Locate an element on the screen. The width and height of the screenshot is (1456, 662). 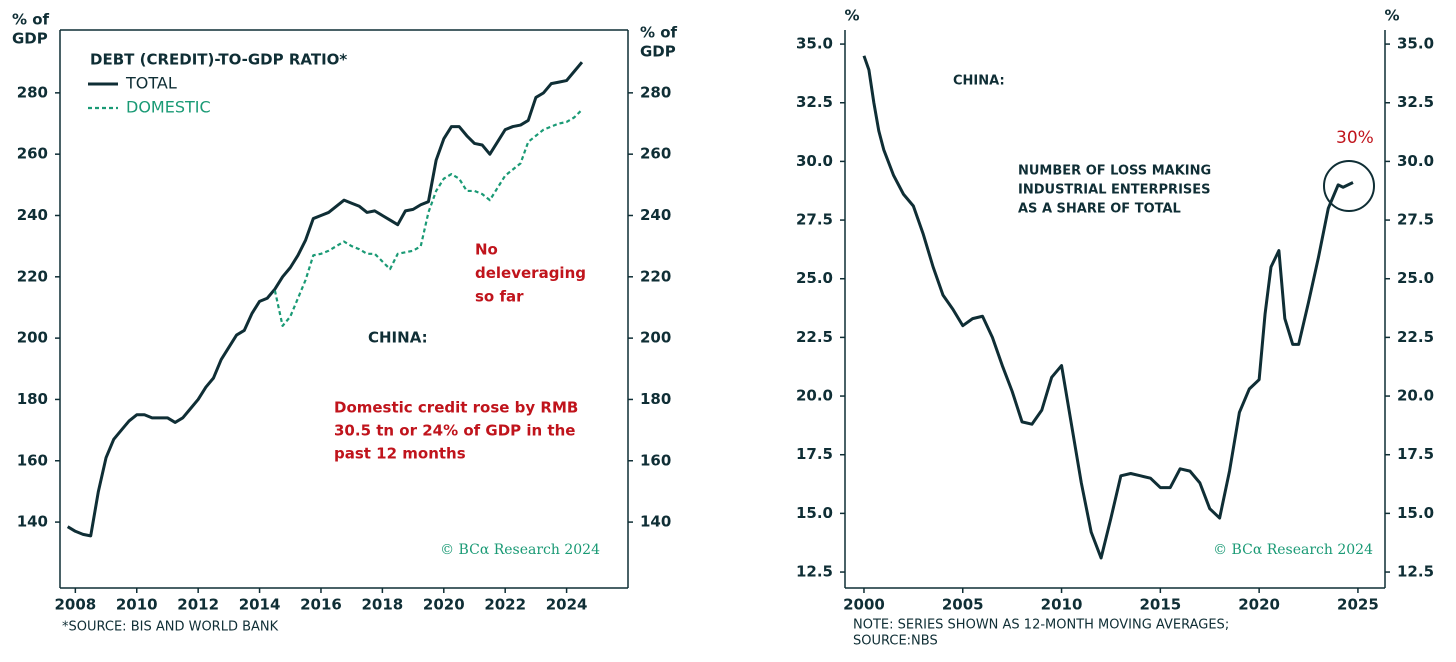
y2-tick-label: 280 is located at coordinates (655, 92).